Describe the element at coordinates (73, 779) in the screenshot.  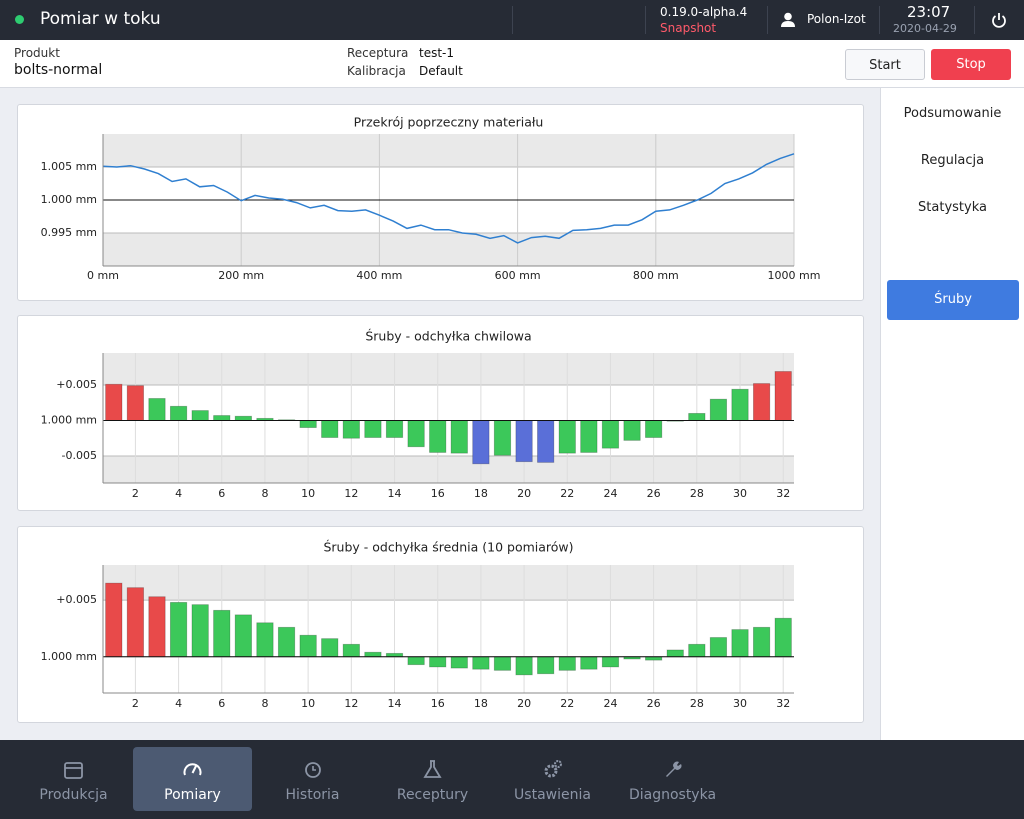
I see `nav-item: Produkcja` at that location.